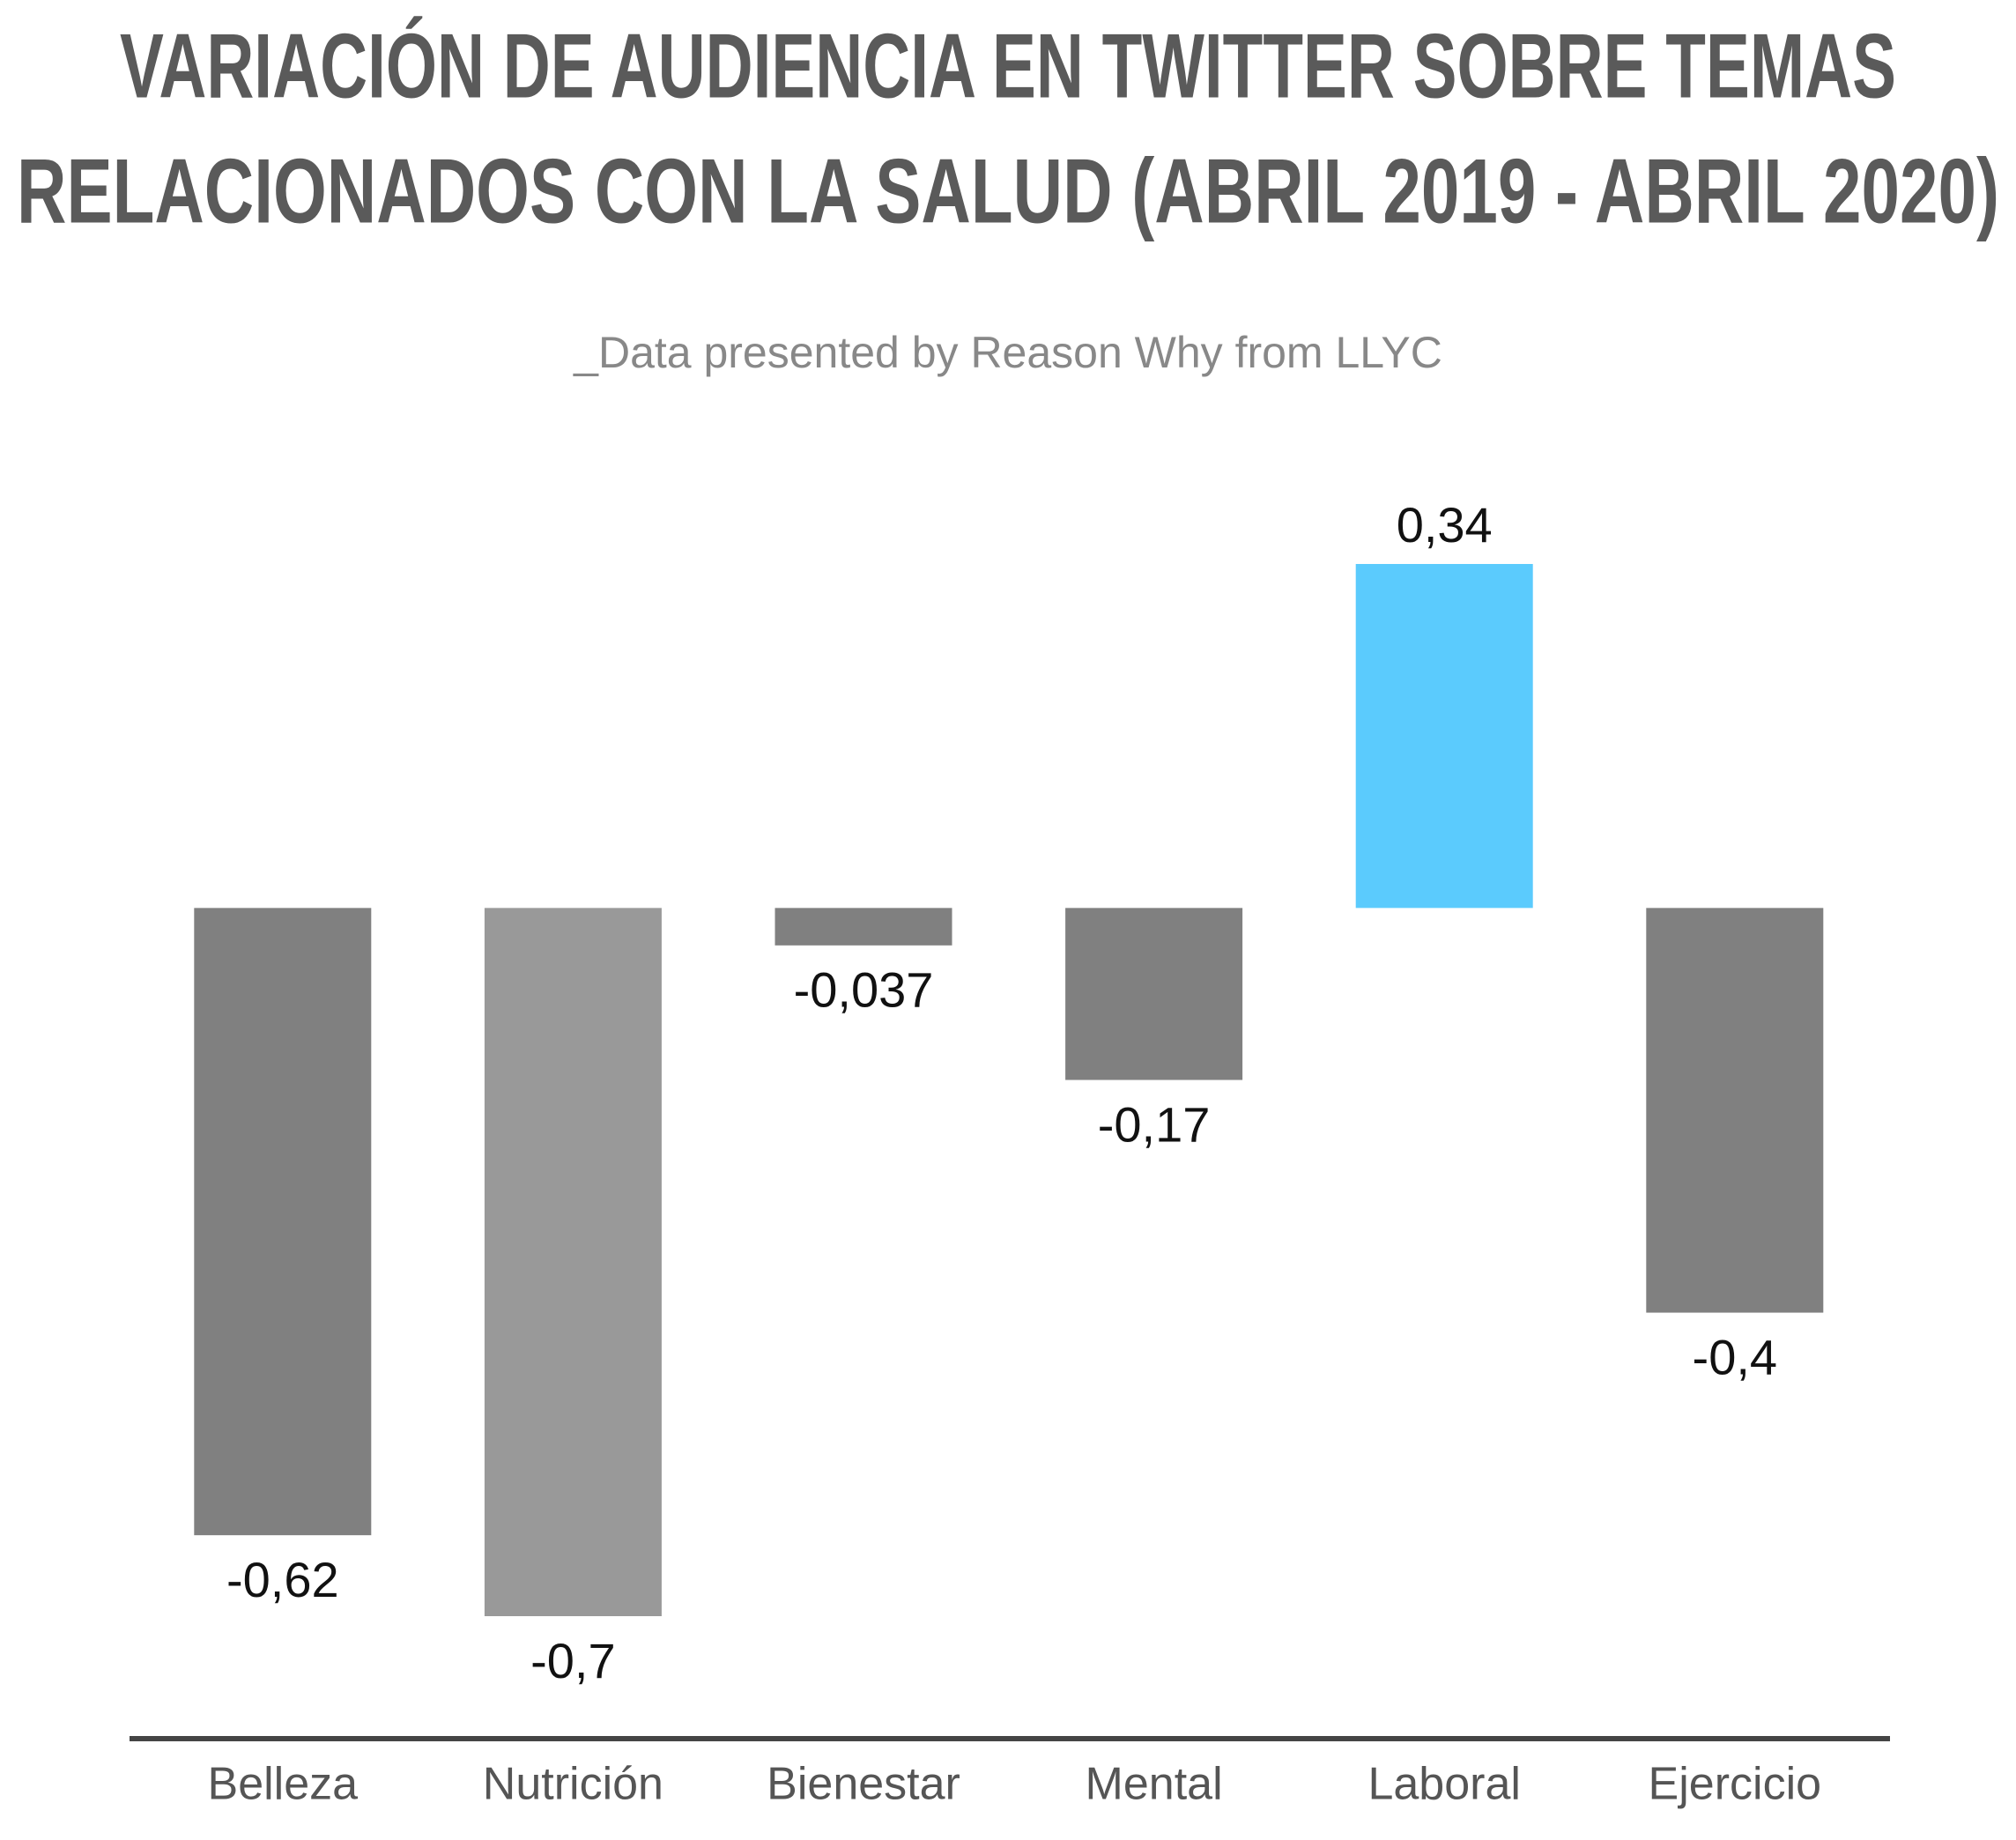  I want to click on x-tick-label: Nutrición, so click(573, 1785).